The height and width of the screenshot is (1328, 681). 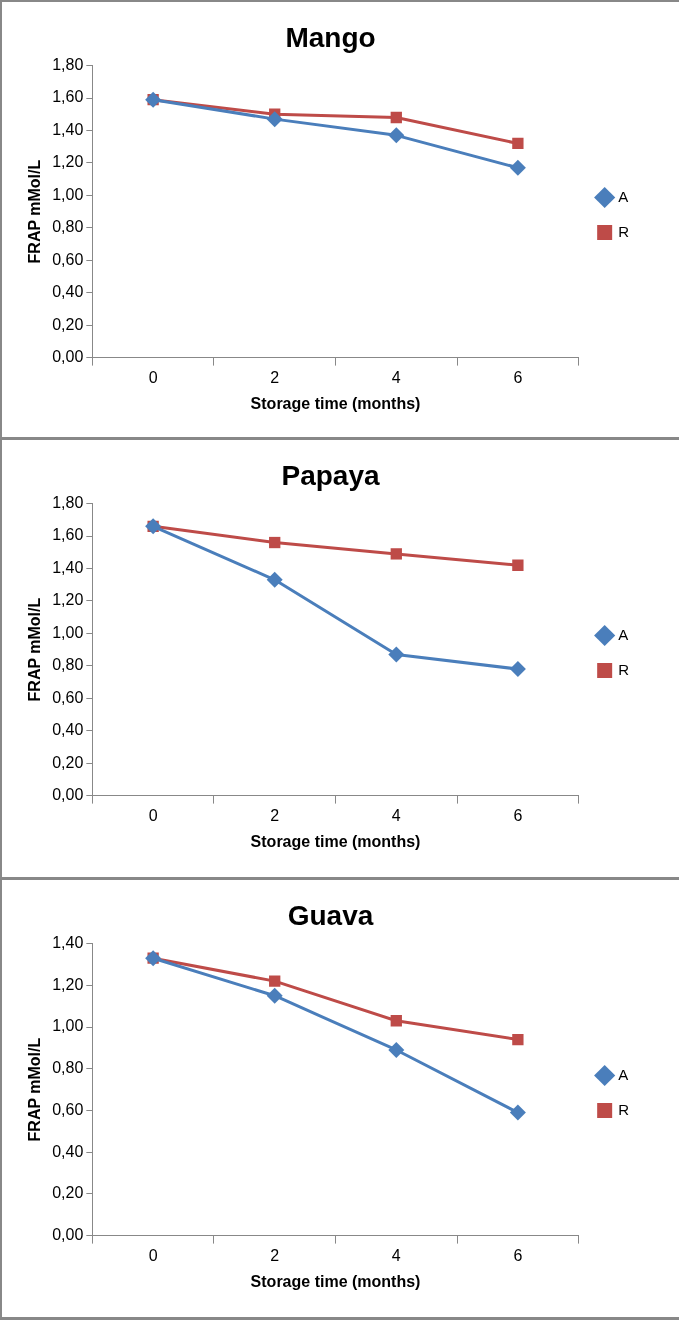 What do you see at coordinates (330, 915) in the screenshot?
I see `chart-title: Guava` at bounding box center [330, 915].